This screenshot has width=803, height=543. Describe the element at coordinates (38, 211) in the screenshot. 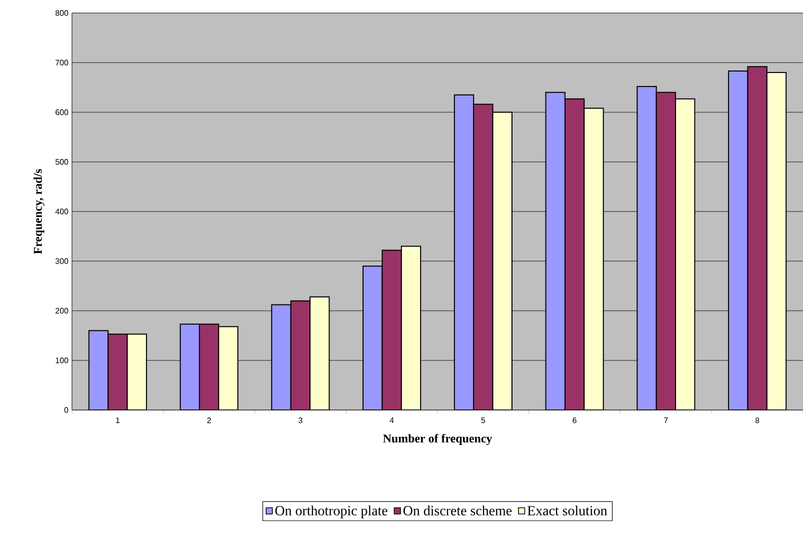

I see `y-axis-title: Frequency, rad/s` at that location.